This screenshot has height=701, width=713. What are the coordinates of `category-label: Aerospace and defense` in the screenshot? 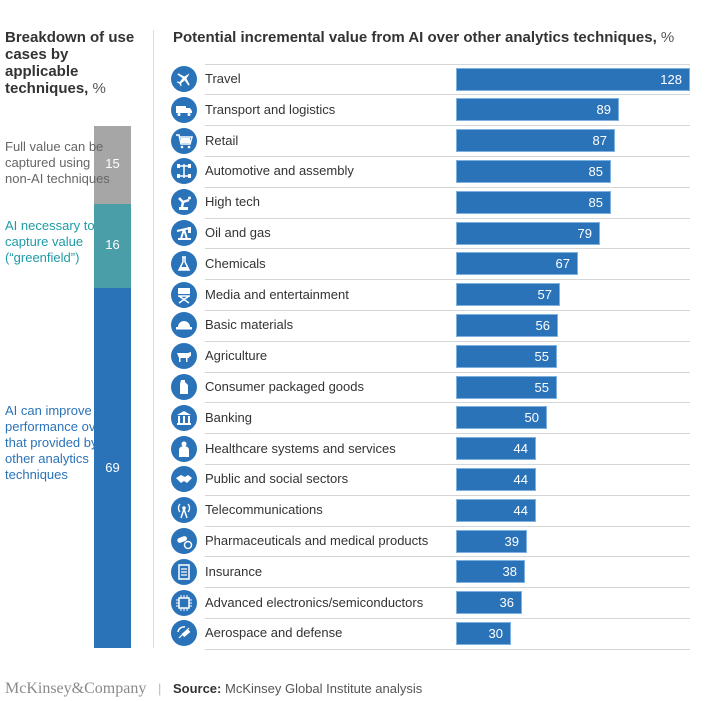 It's located at (274, 632).